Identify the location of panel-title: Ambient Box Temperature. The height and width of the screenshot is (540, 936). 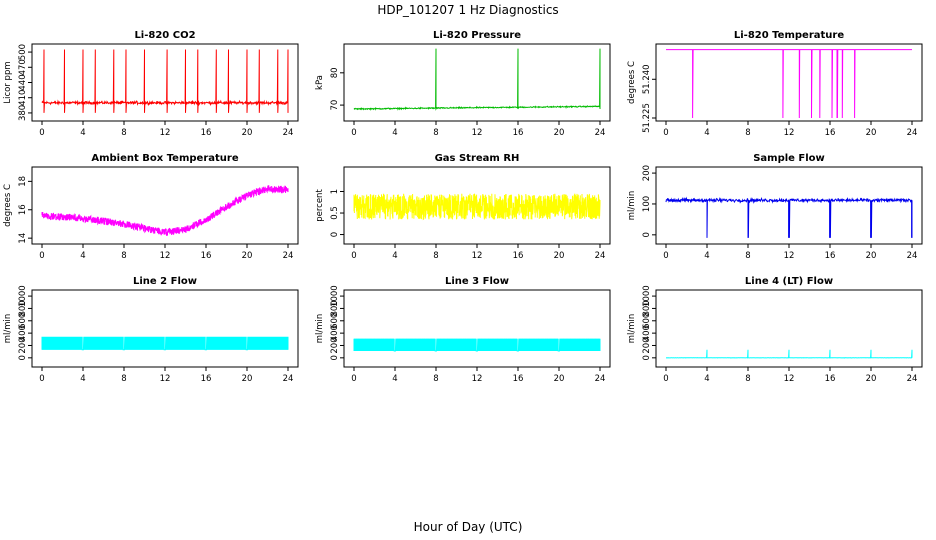
(164, 158).